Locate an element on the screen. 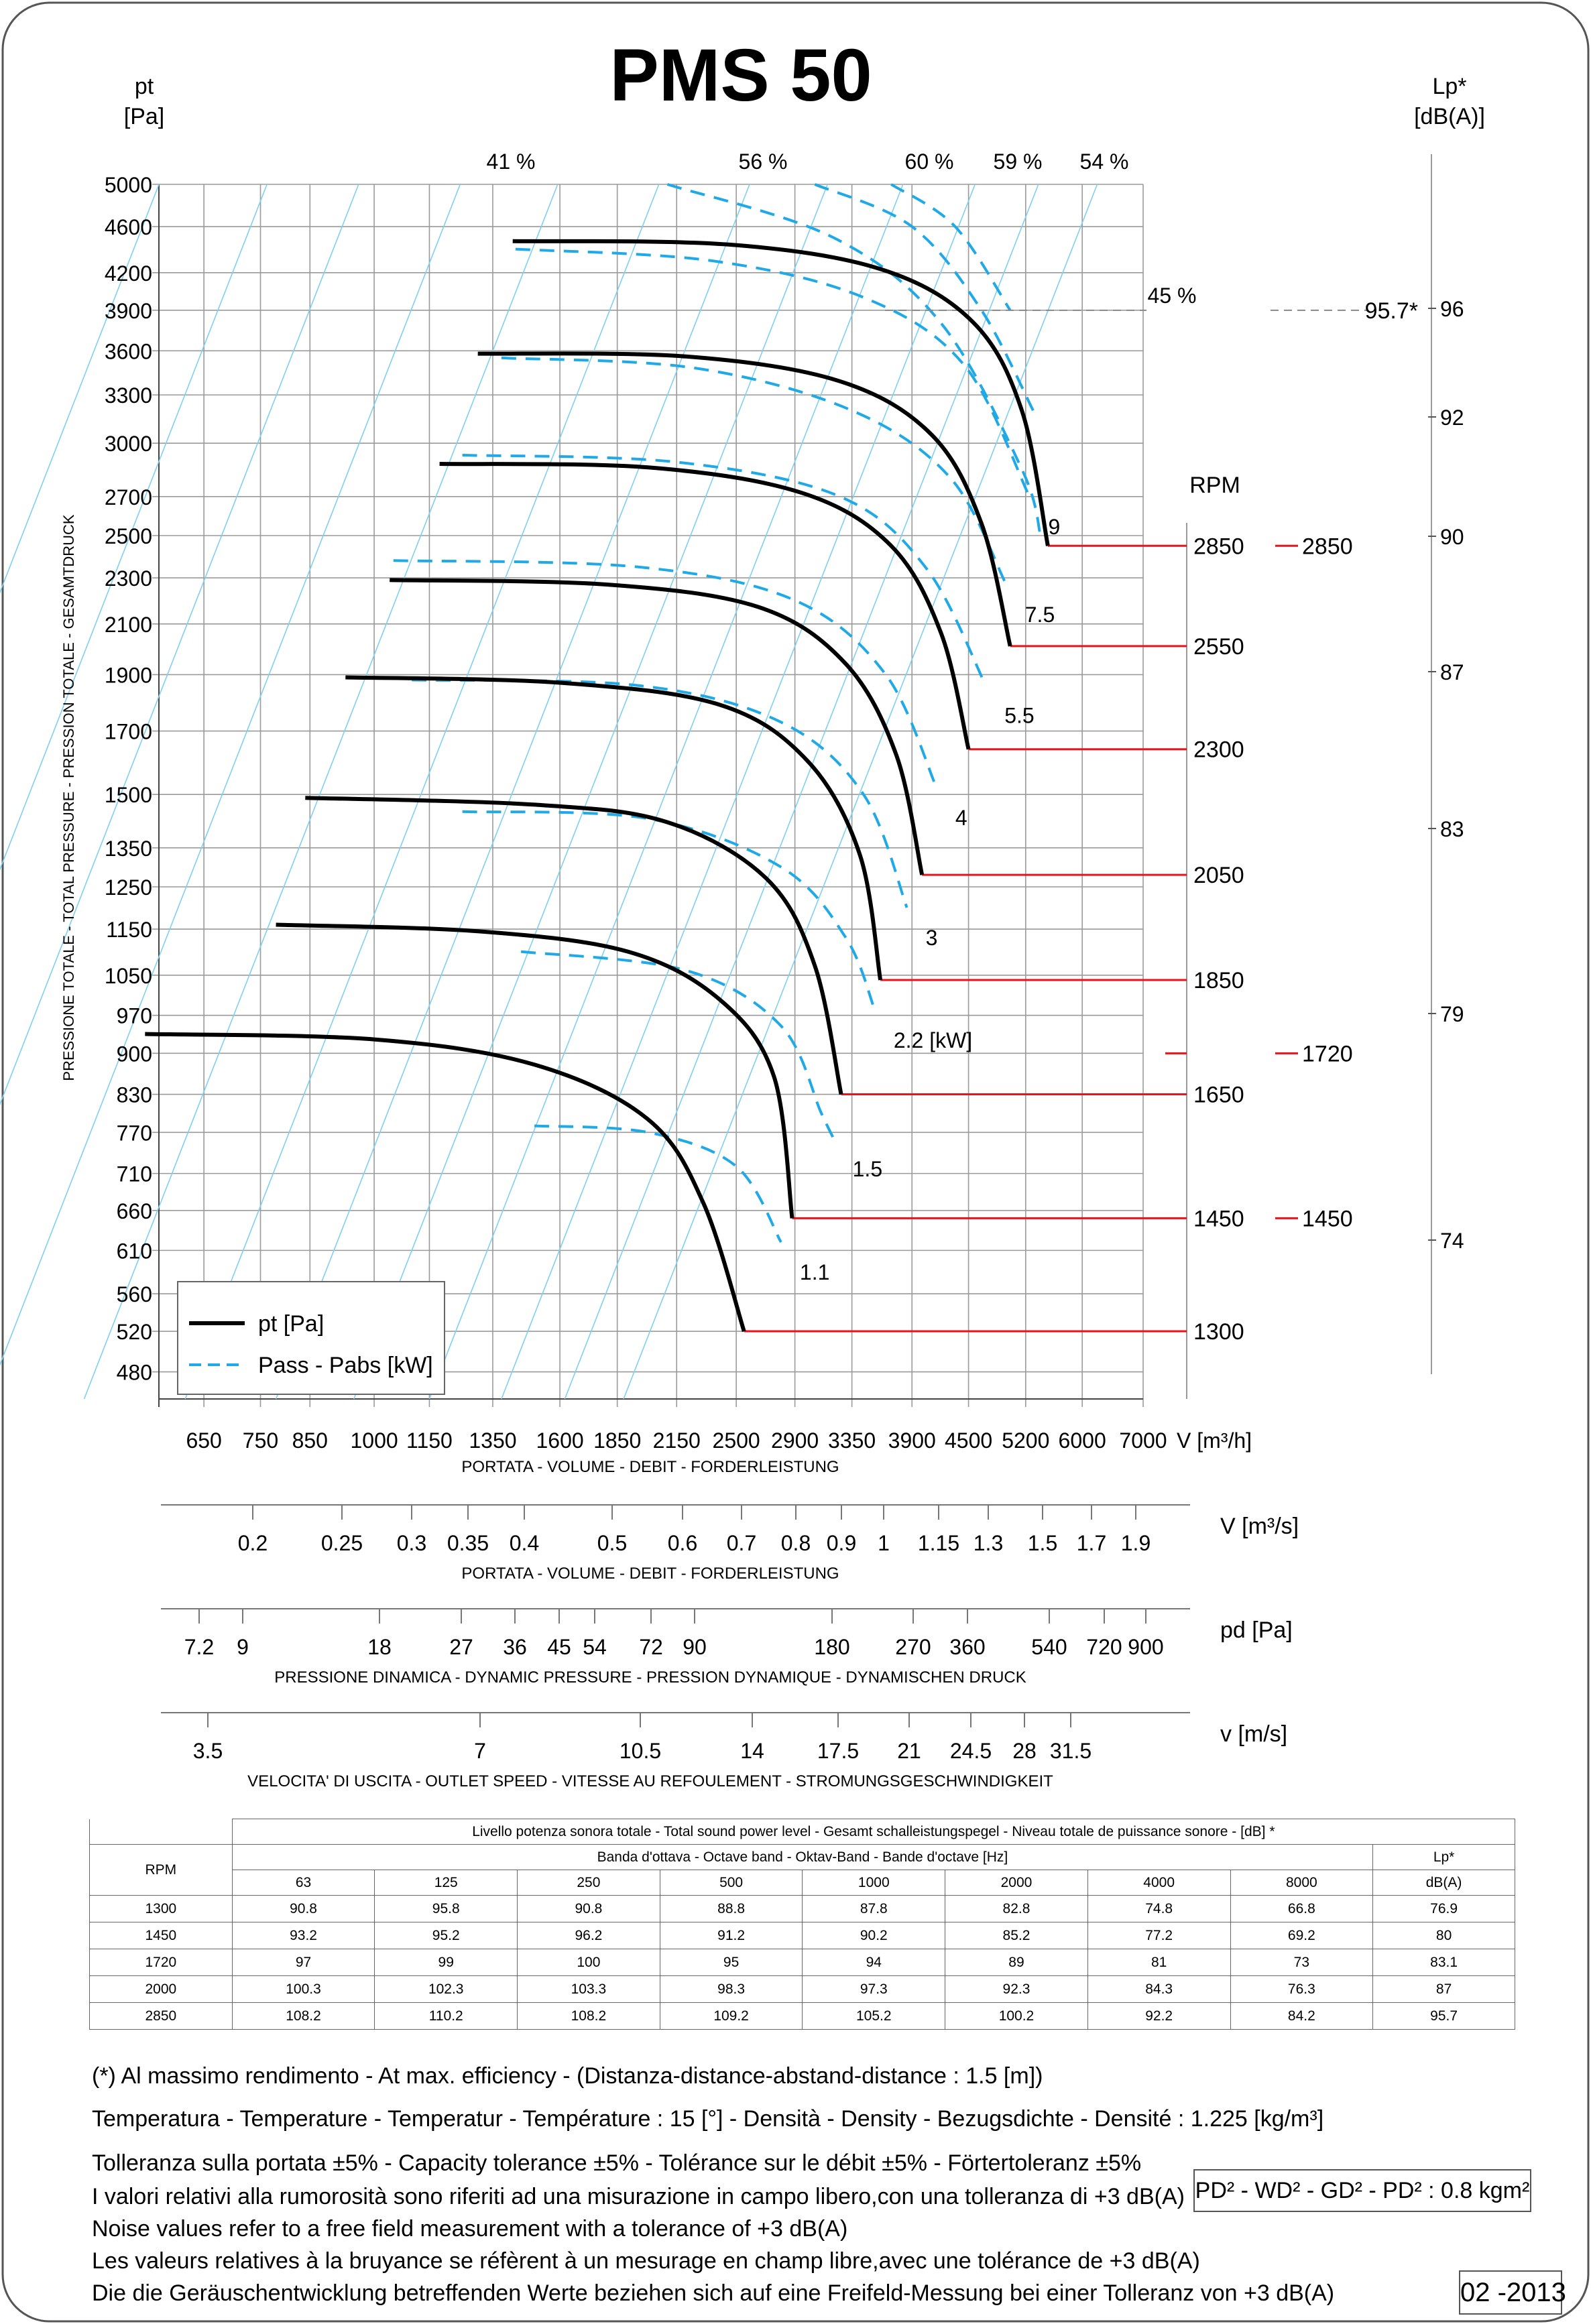 The height and width of the screenshot is (2324, 1591). x-tick-label: 3350 is located at coordinates (852, 1440).